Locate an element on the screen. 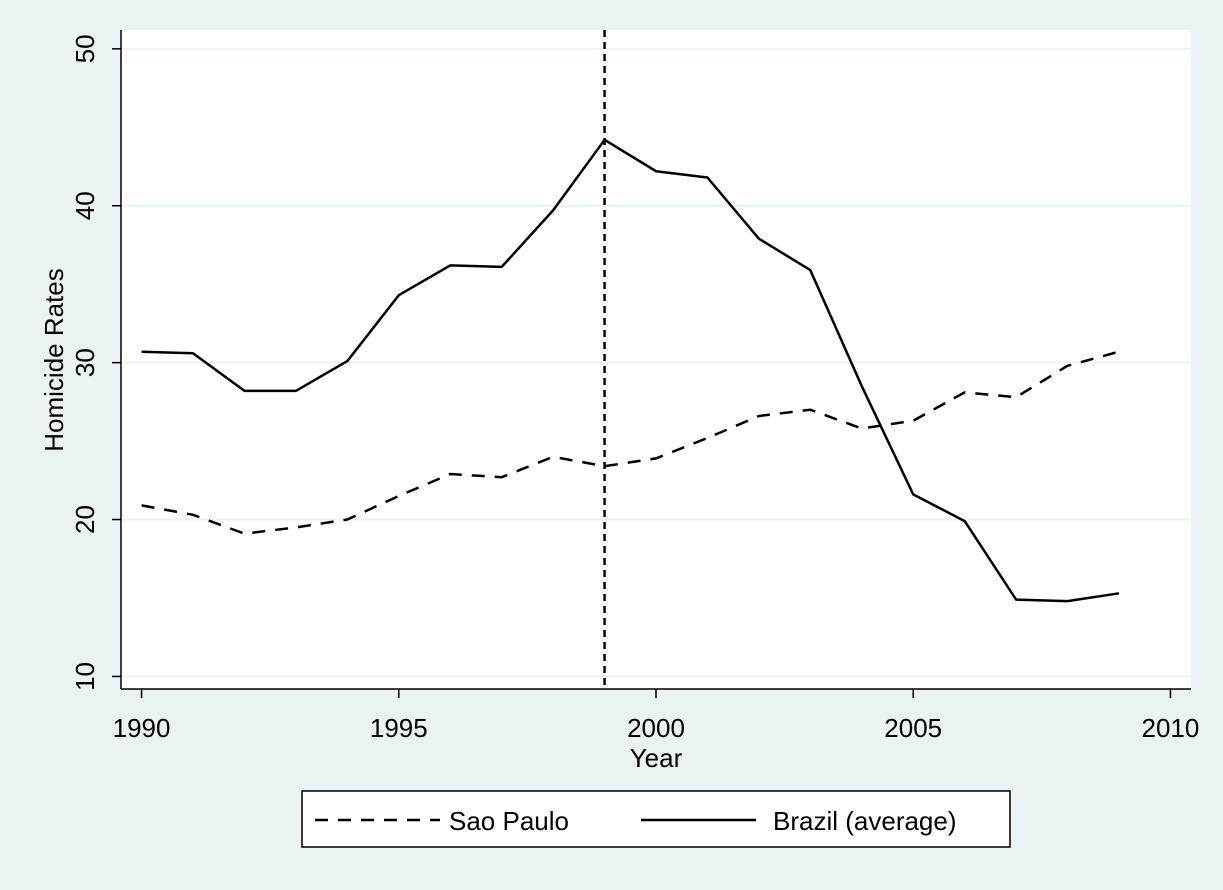 The image size is (1223, 890). y-tick-label-30: 30 is located at coordinates (85, 362).